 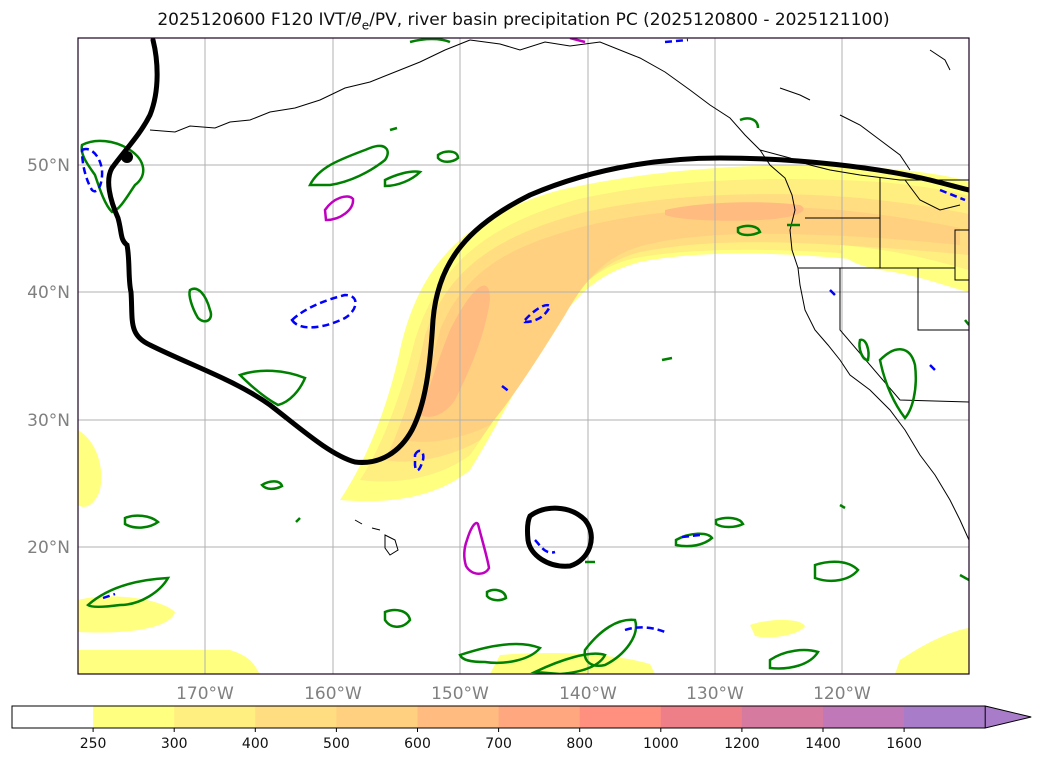 I want to click on lon-label: 150°W, so click(x=460, y=694).